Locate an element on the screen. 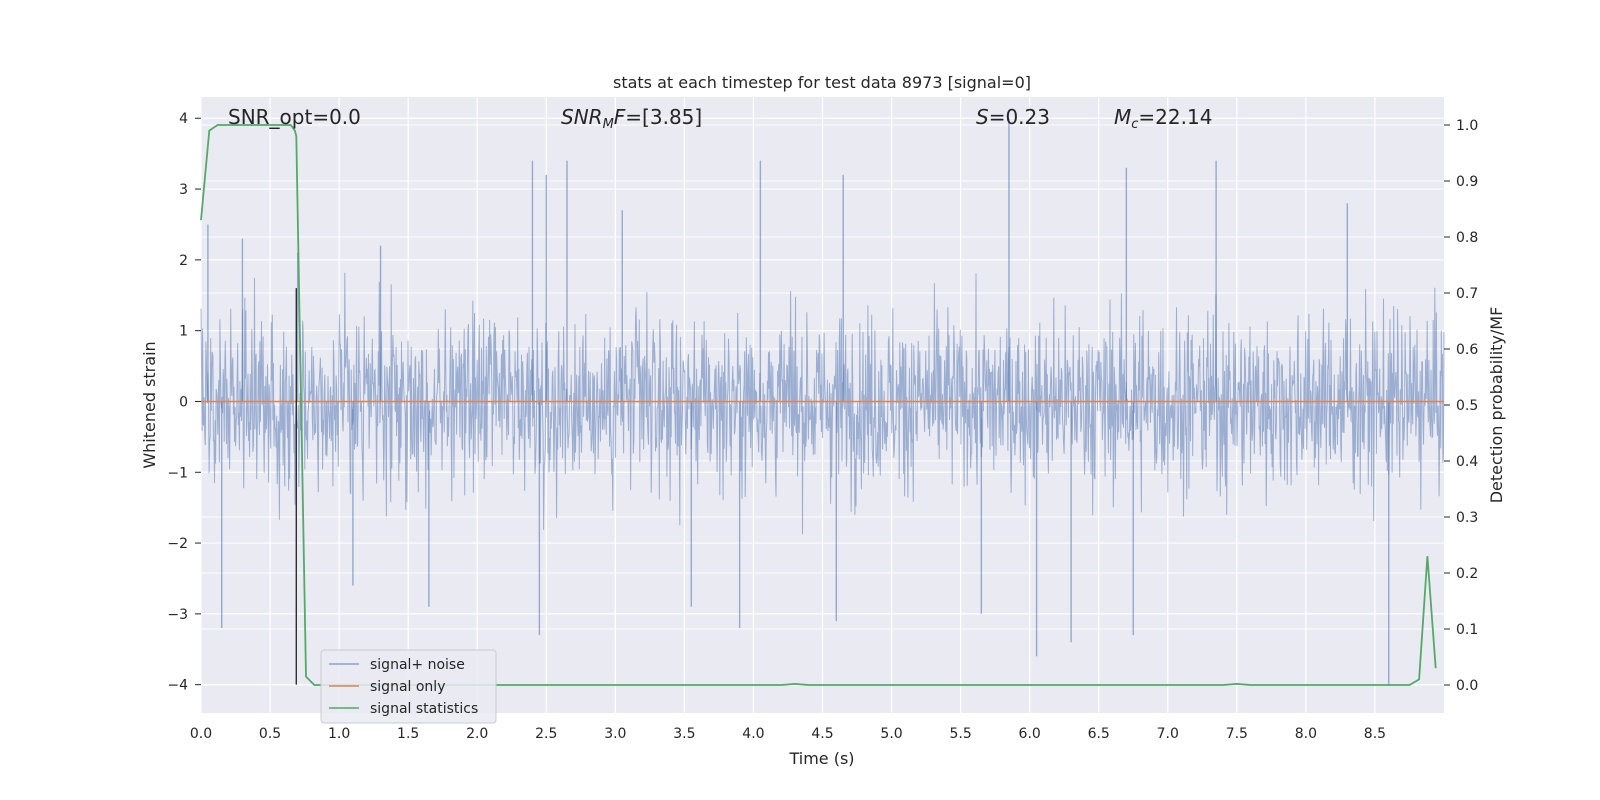  legend-label-noise: signal+ noise is located at coordinates (417, 665).